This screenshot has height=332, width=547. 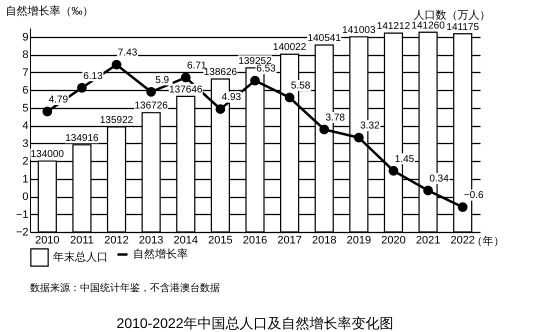 What do you see at coordinates (289, 240) in the screenshot?
I see `x-tick-label: 2017` at bounding box center [289, 240].